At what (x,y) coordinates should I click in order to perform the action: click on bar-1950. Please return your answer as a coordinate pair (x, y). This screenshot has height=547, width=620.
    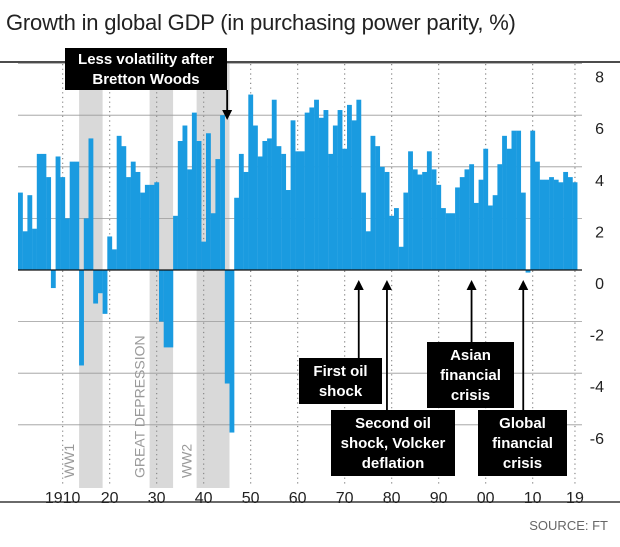
    Looking at the image, I should click on (251, 182).